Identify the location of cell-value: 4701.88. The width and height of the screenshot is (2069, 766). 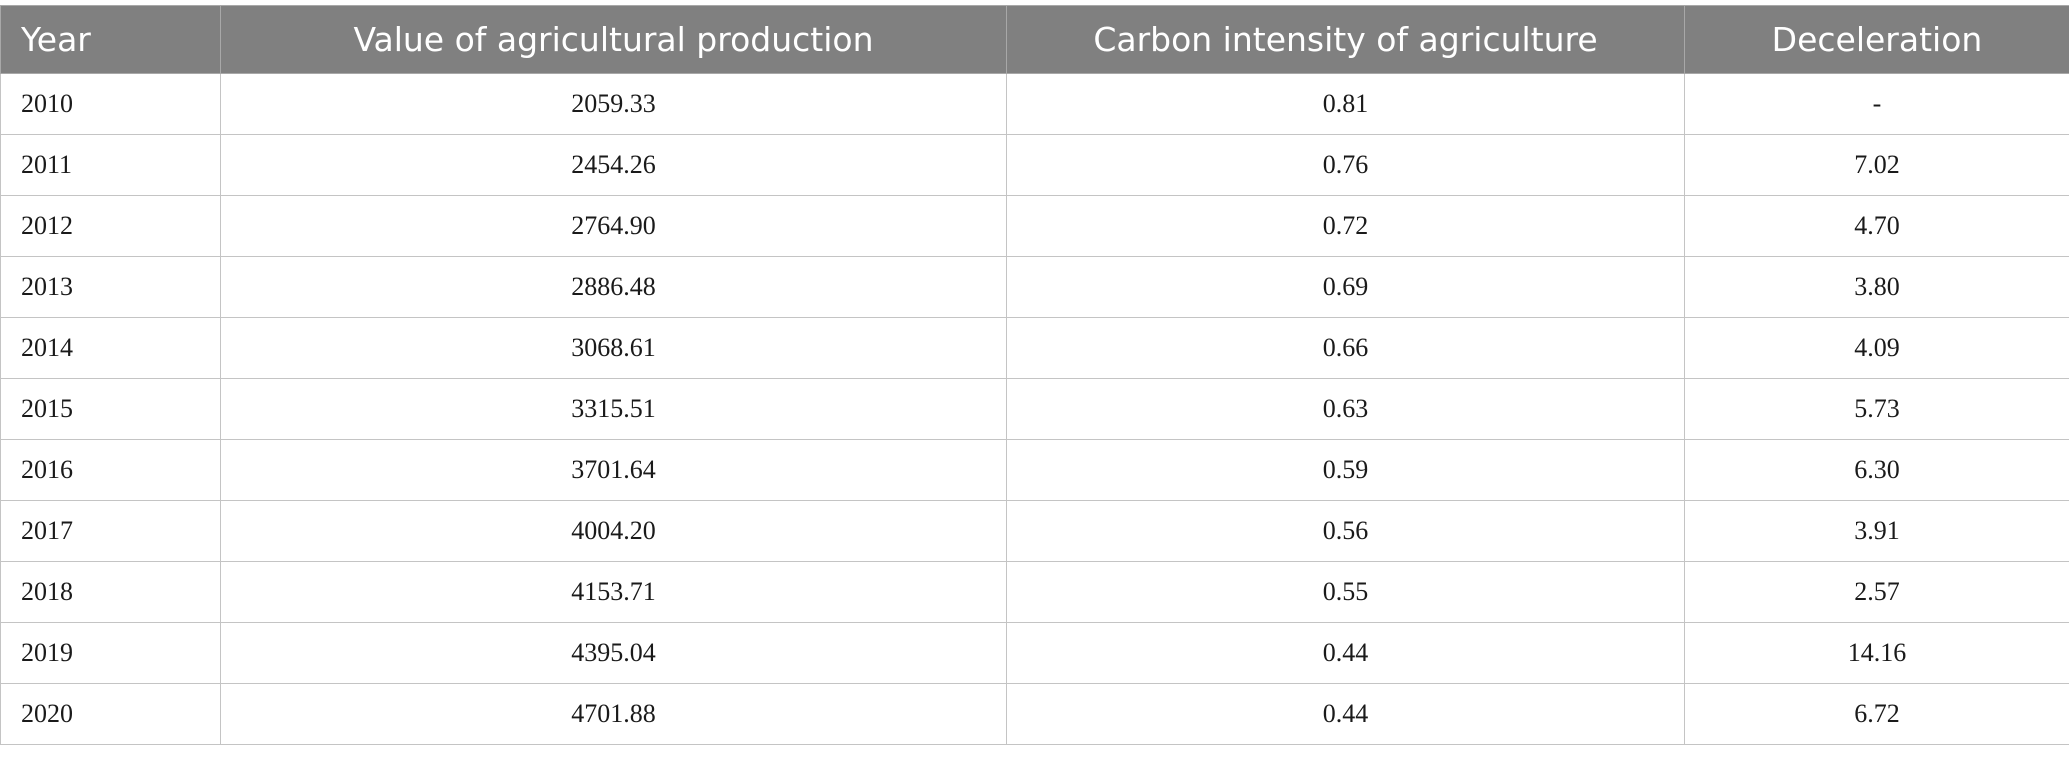
(613, 714).